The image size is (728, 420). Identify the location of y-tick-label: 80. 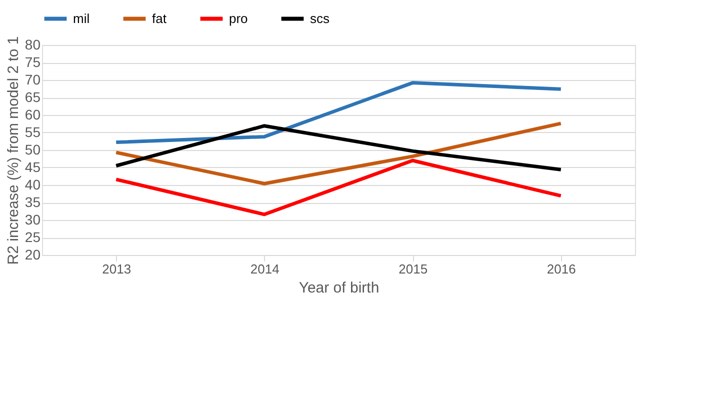
(32, 44).